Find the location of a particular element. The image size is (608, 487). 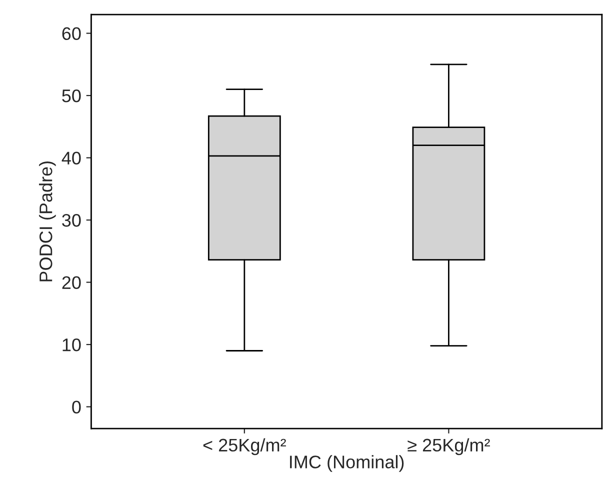

y-tick-label: 60 is located at coordinates (71, 33).